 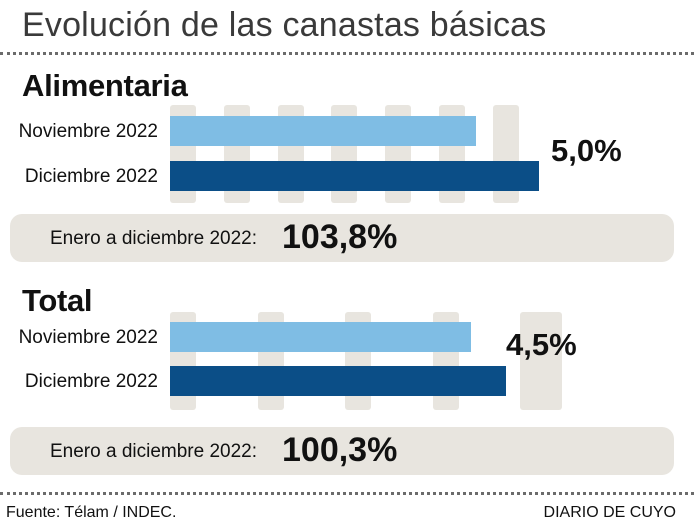 What do you see at coordinates (154, 238) in the screenshot?
I see `summary-label-alimentaria: Enero a diciembre 2022:` at bounding box center [154, 238].